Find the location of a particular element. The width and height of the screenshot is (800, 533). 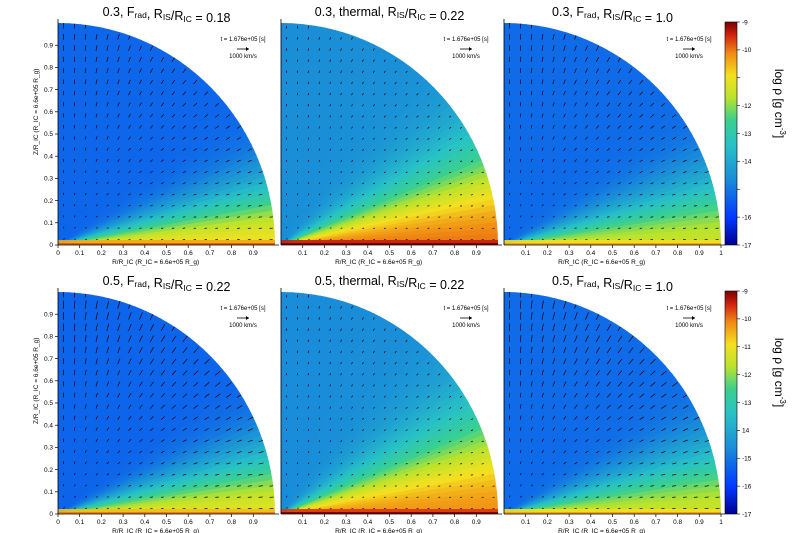

x-tick-label: 0.3 is located at coordinates (346, 253).